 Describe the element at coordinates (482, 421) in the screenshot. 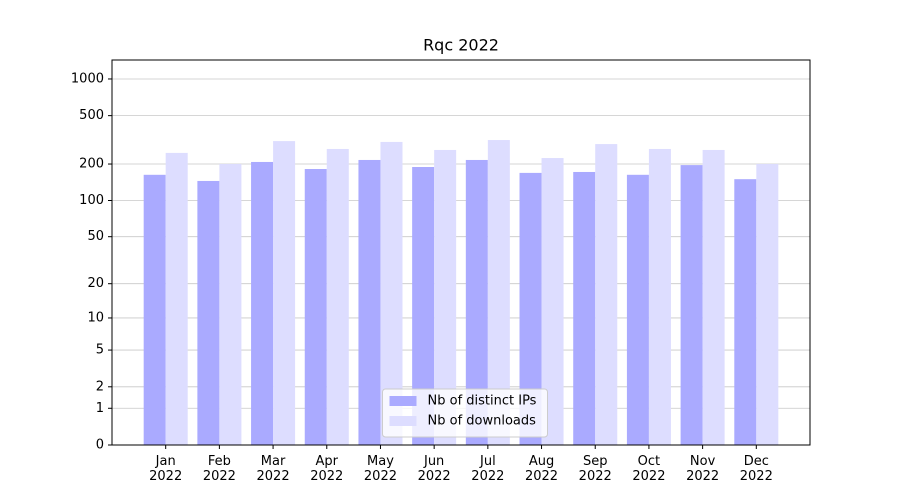

I see `legend-label: Nb of downloads` at that location.